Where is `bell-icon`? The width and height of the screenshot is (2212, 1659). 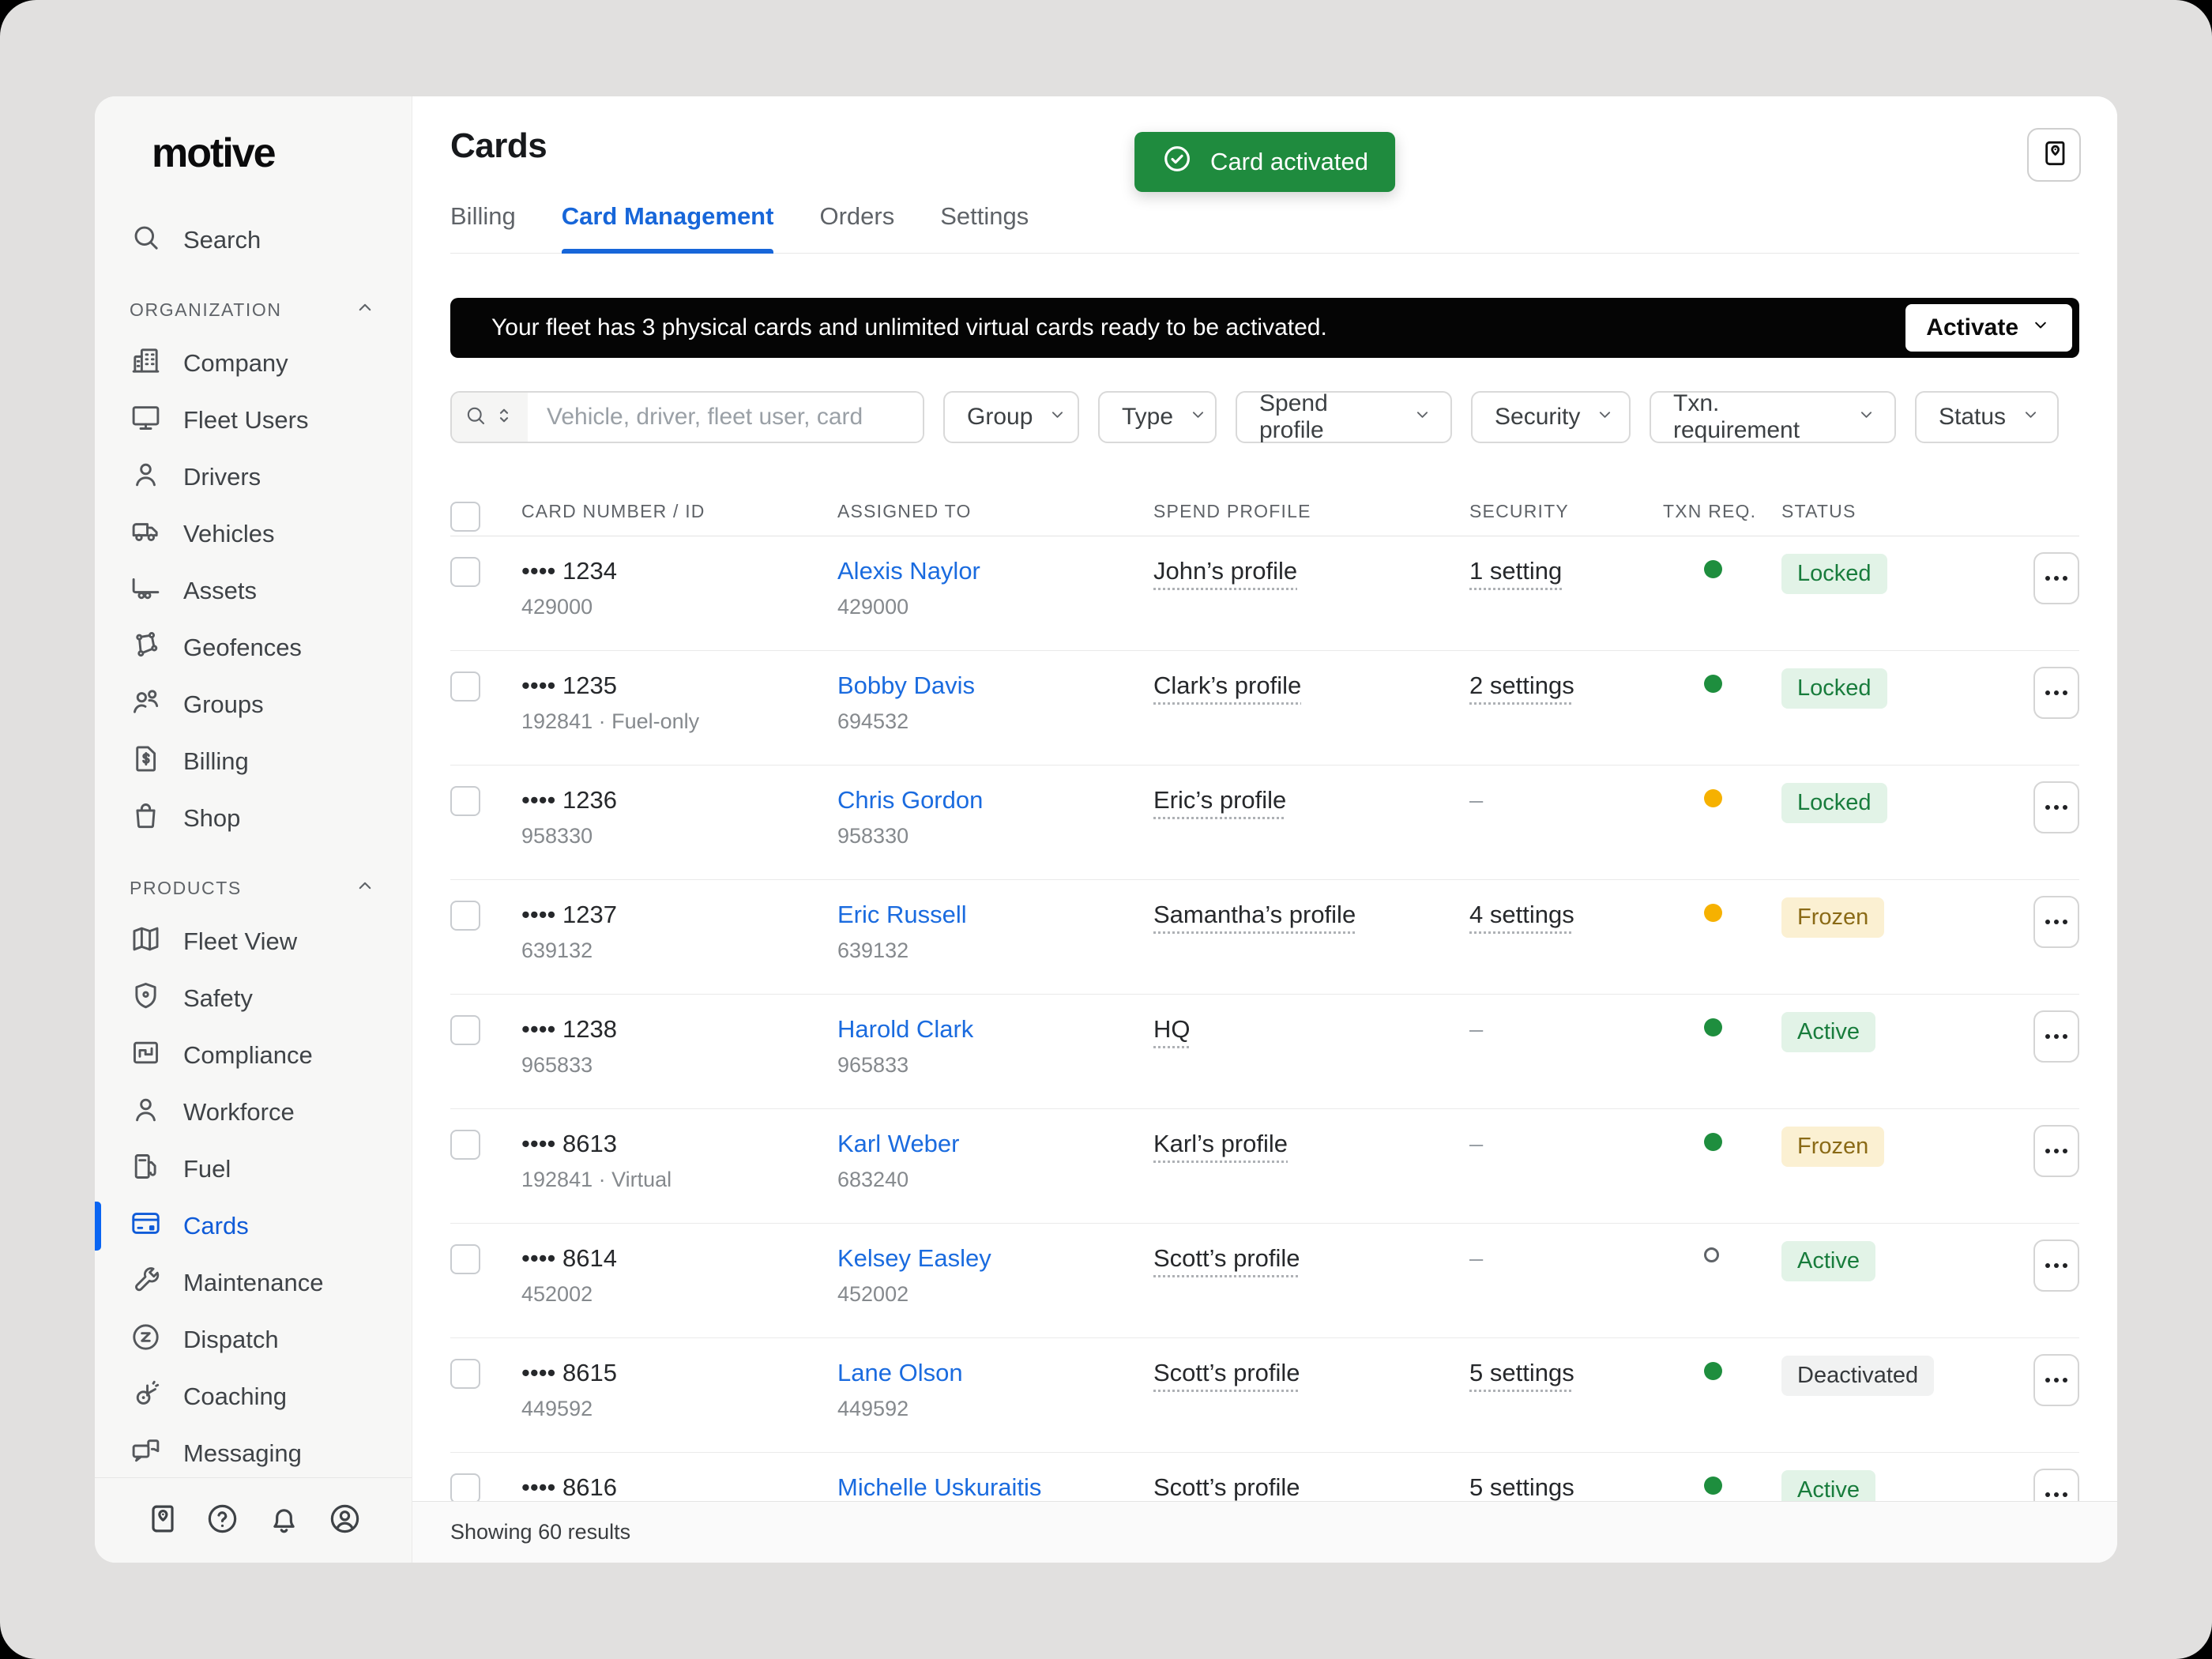
bell-icon is located at coordinates (284, 1521).